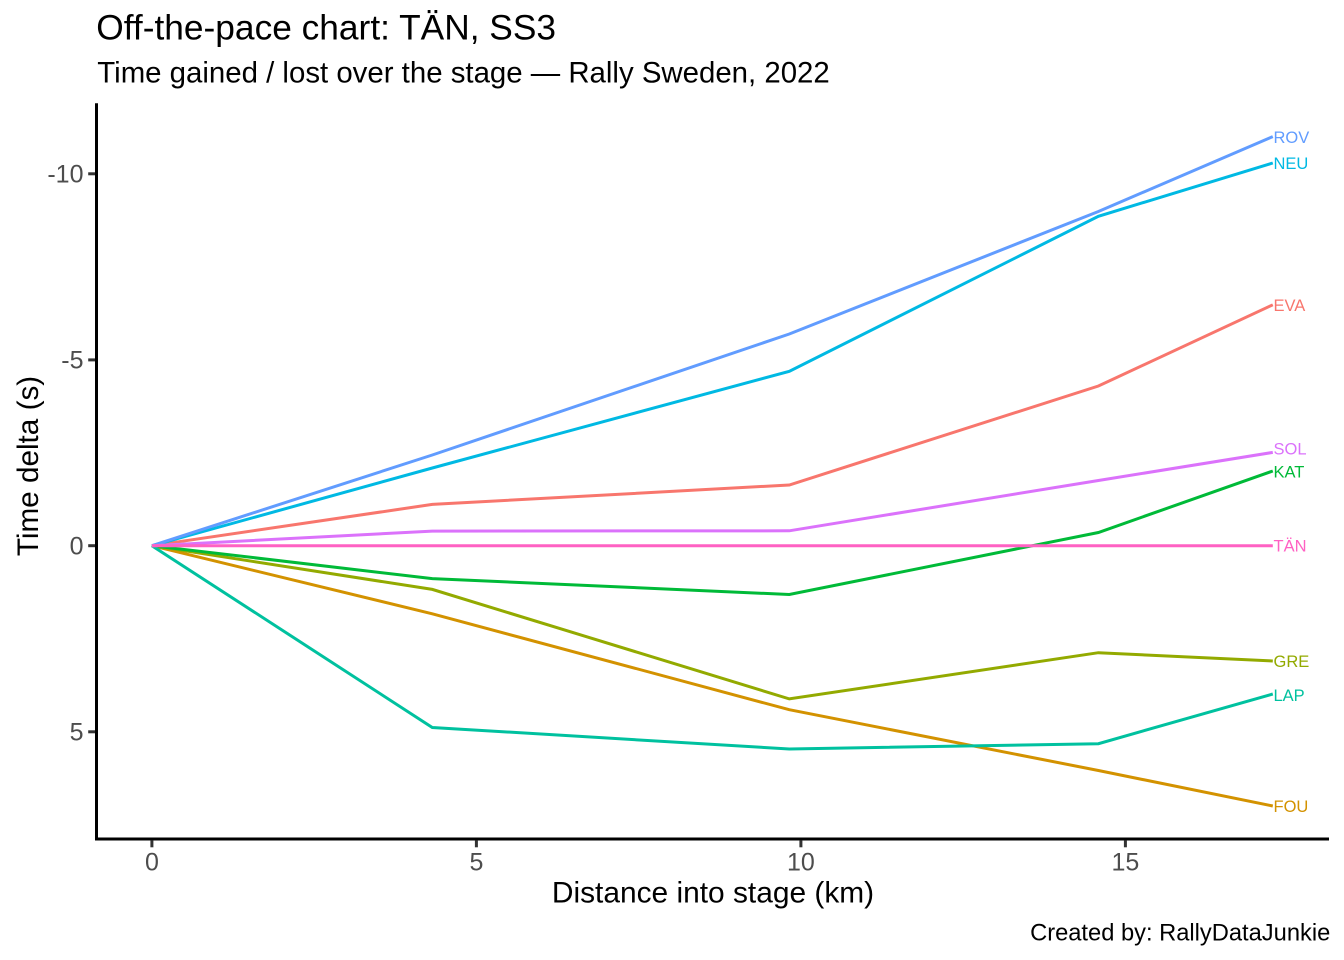 This screenshot has width=1344, height=960. Describe the element at coordinates (65, 174) in the screenshot. I see `svg-text: -10` at that location.